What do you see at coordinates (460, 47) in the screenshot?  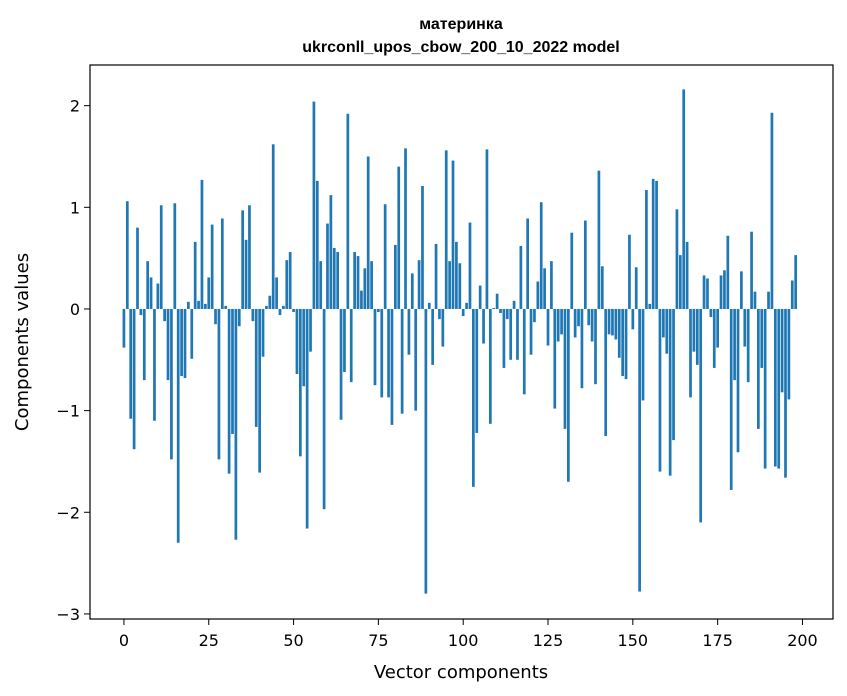 I see `chart-subtitle: ukrconll_upos_cbow_200_10_2022 model` at bounding box center [460, 47].